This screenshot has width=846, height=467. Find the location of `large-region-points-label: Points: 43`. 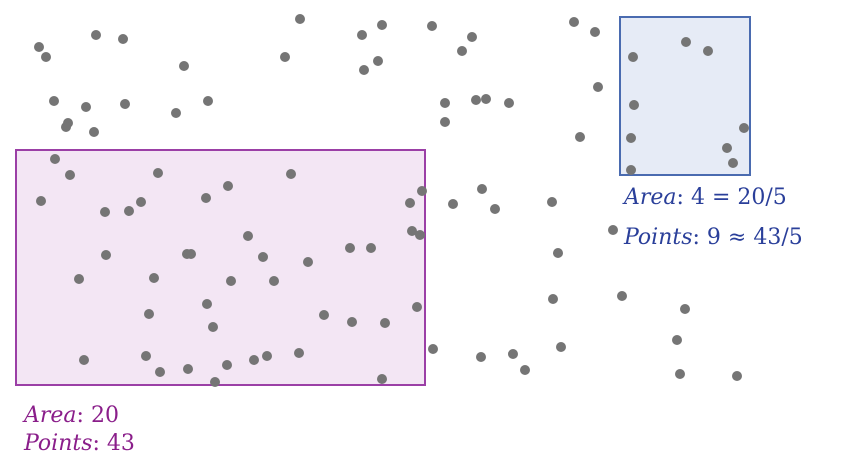

large-region-points-label: Points: 43 is located at coordinates (79, 443).